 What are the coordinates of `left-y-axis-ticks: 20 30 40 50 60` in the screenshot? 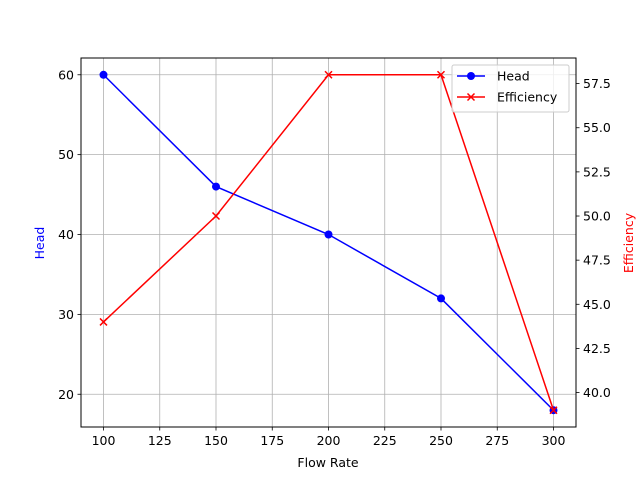 It's located at (69, 234).